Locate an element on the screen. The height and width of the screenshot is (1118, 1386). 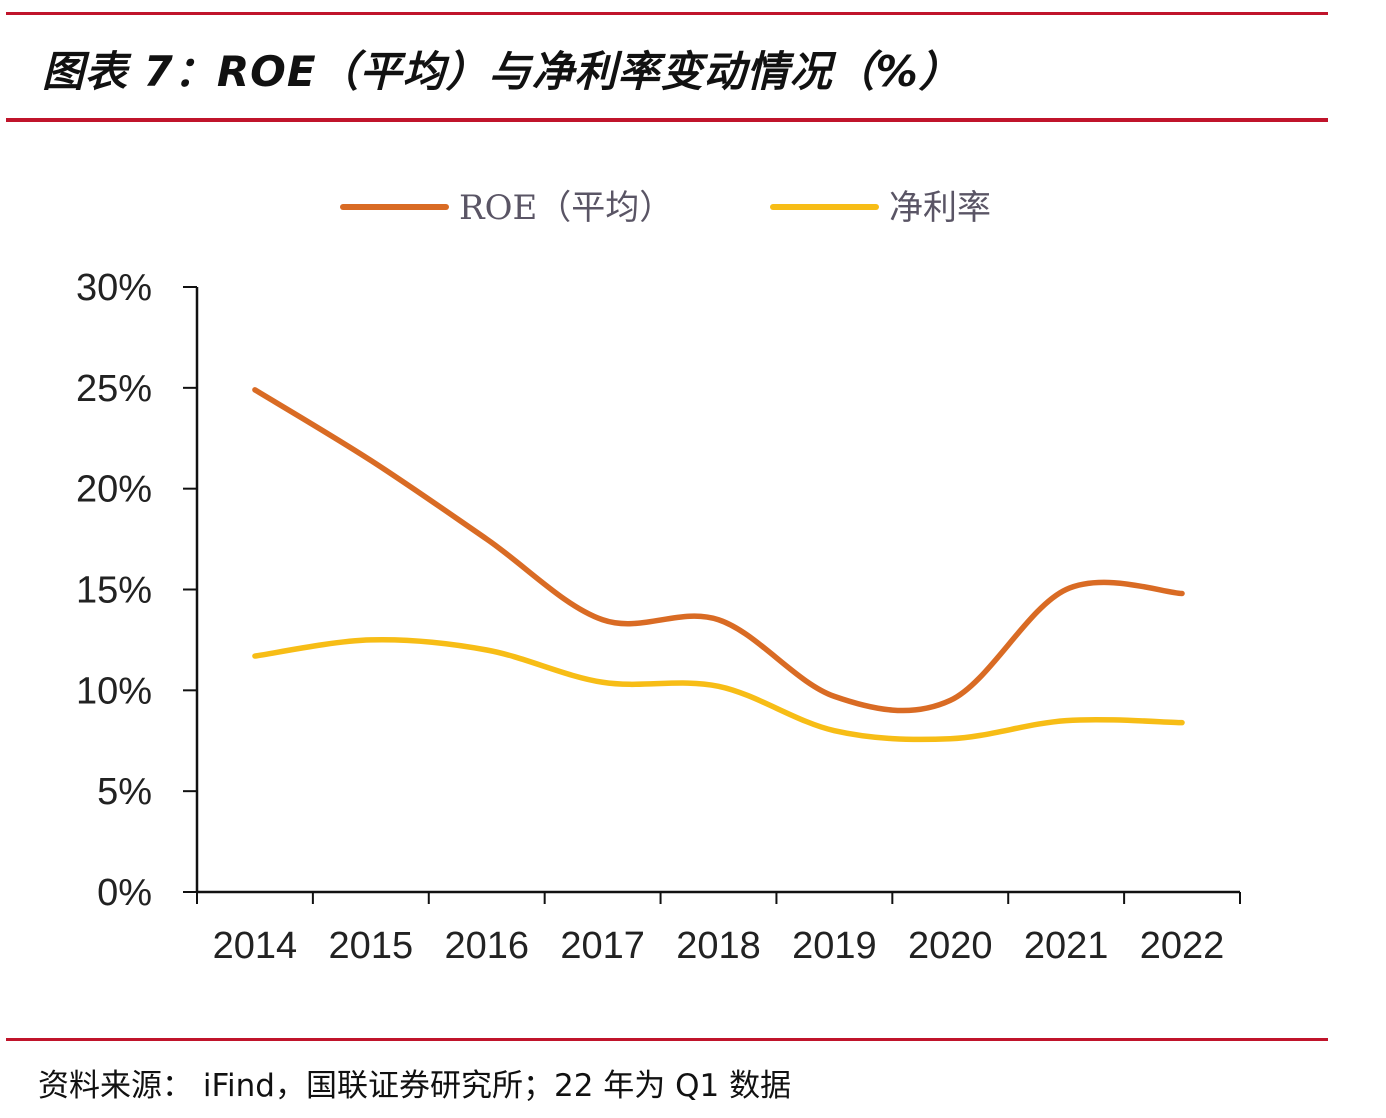
top-rule is located at coordinates (667, 13).